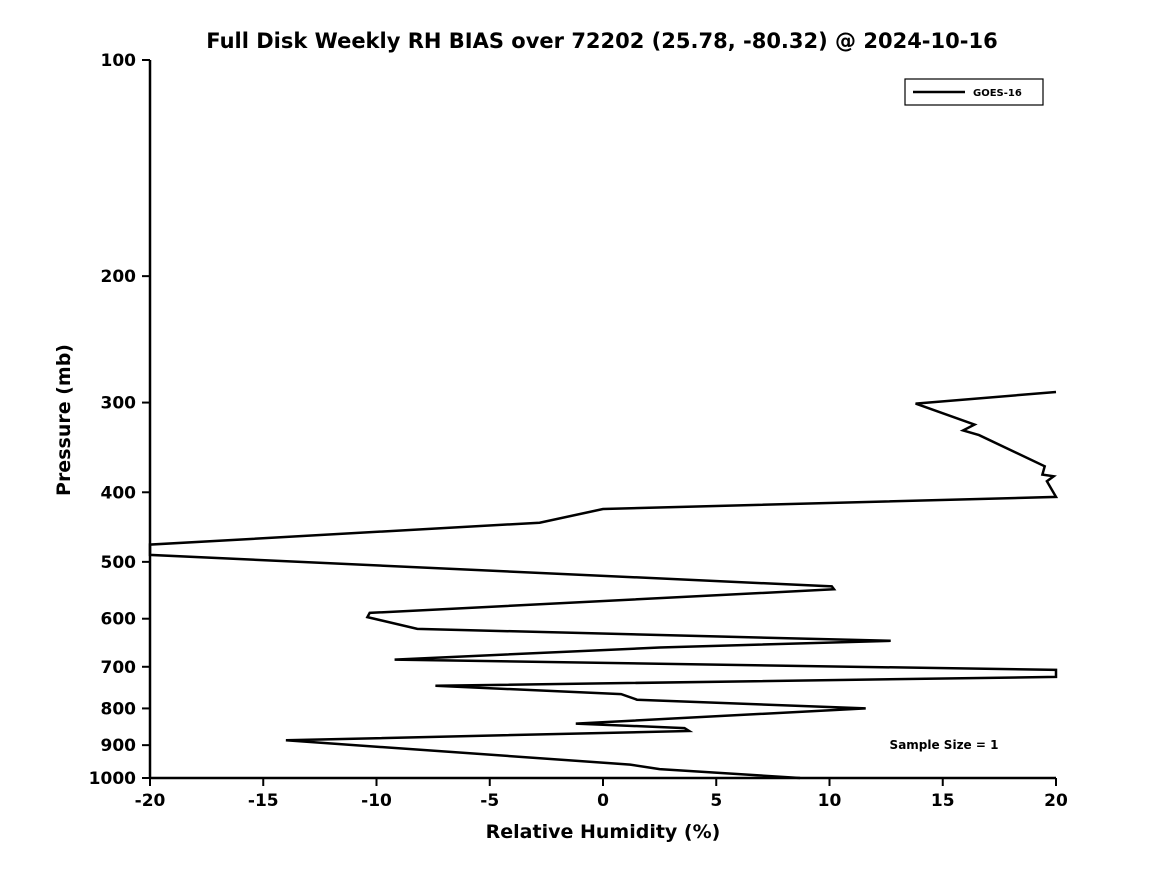 Image resolution: width=1167 pixels, height=875 pixels. I want to click on y-tick-label: 800, so click(119, 709).